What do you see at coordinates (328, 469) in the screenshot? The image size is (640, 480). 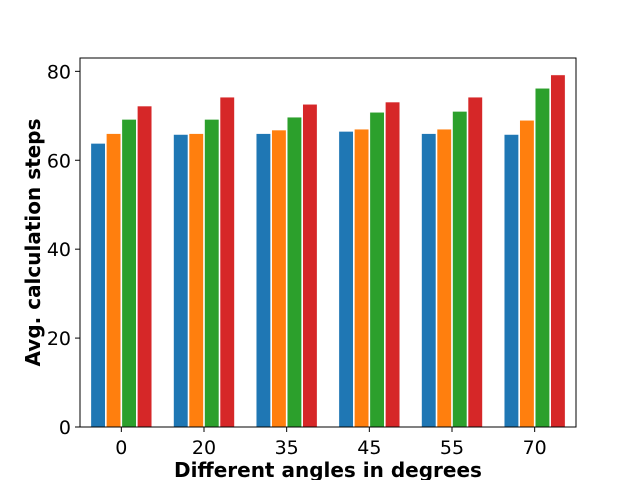 I see `x-axis-label: Different angles in degrees` at bounding box center [328, 469].